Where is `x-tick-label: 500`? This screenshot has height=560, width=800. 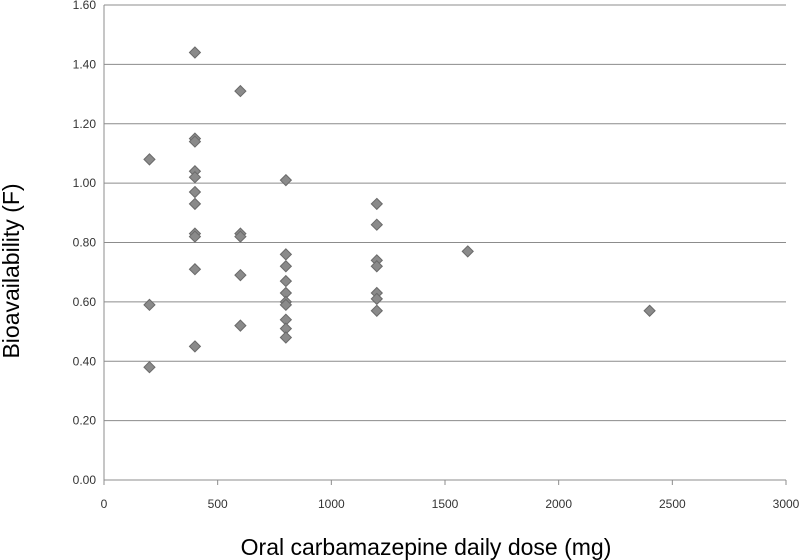
x-tick-label: 500 is located at coordinates (218, 504).